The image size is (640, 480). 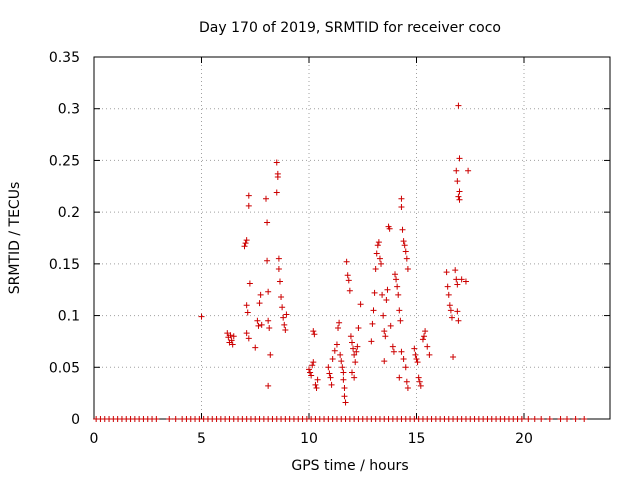 What do you see at coordinates (64, 368) in the screenshot?
I see `y-tick-label: 0.05` at bounding box center [64, 368].